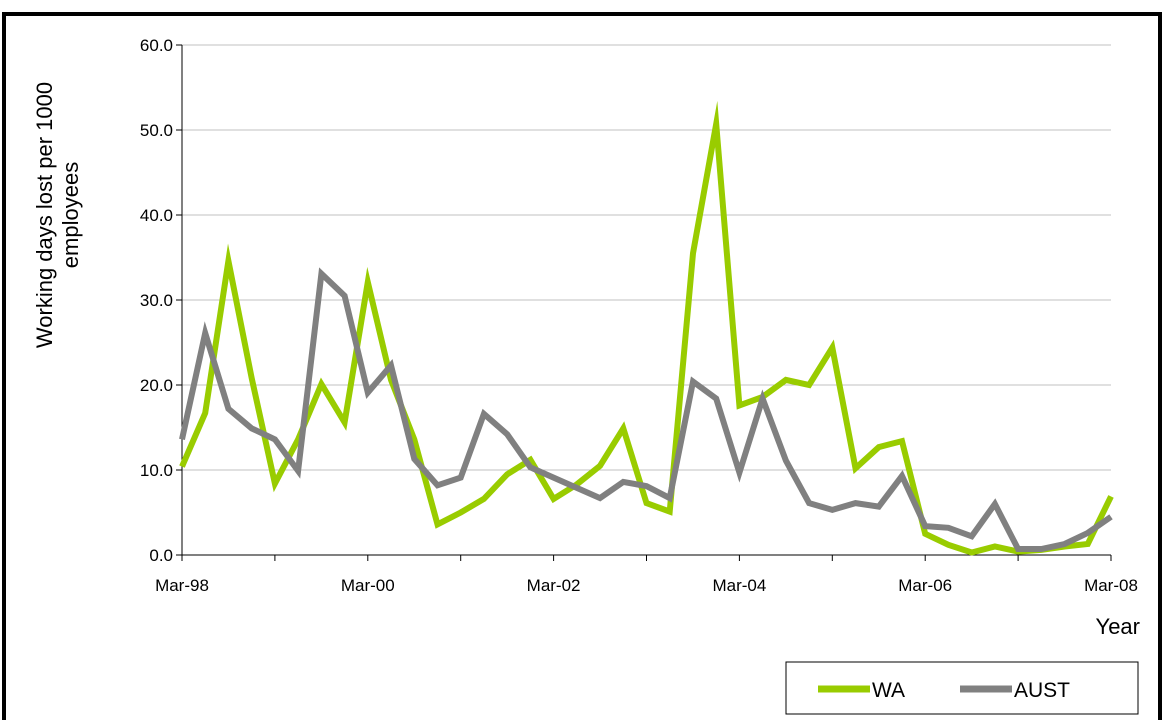 The width and height of the screenshot is (1166, 720). Describe the element at coordinates (1118, 626) in the screenshot. I see `x-axis-title: Year` at that location.